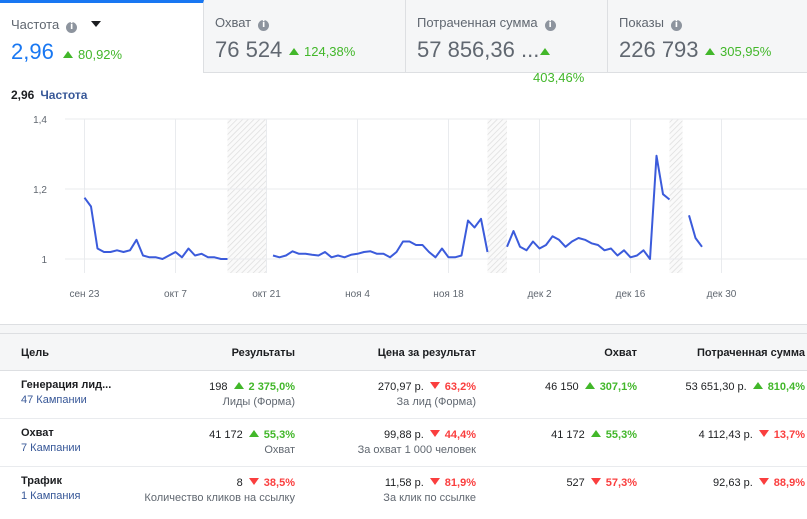  Describe the element at coordinates (357, 294) in the screenshot. I see `x-tick-label: ноя 4` at that location.